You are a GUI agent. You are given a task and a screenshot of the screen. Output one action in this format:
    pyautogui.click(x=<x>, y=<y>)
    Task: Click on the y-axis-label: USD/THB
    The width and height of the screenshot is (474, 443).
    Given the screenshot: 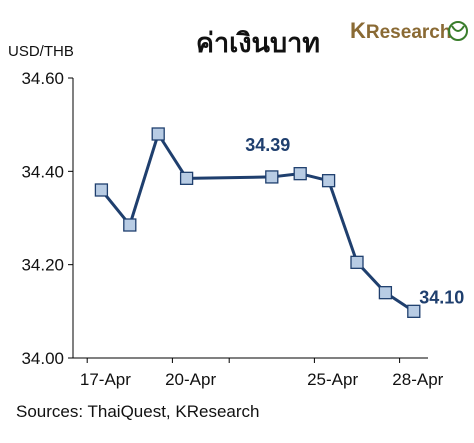 What is the action you would take?
    pyautogui.click(x=41, y=51)
    